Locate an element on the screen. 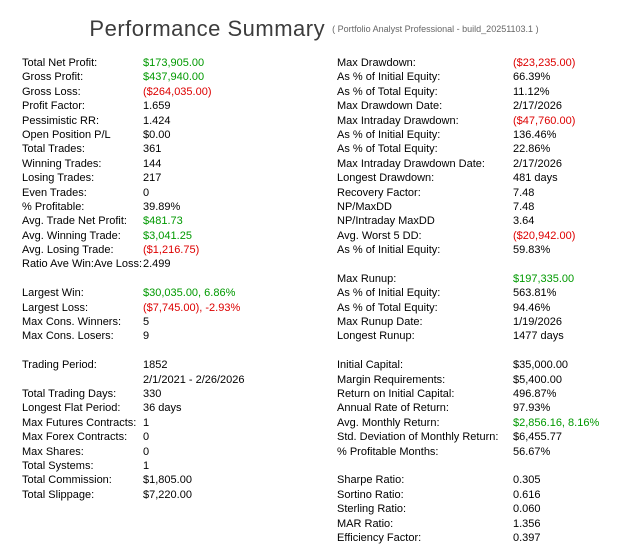 The height and width of the screenshot is (546, 628). metric-label: Max Drawdown Date: is located at coordinates (390, 106).